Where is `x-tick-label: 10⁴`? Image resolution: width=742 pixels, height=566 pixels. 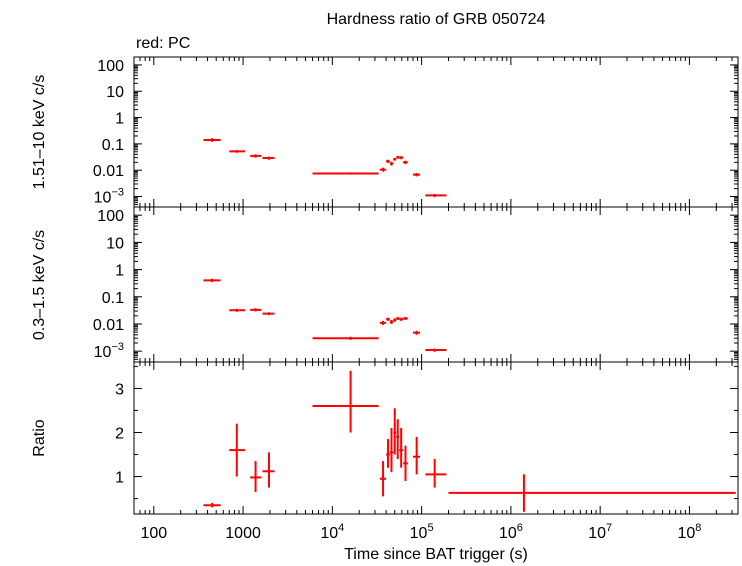 x-tick-label: 10⁴ is located at coordinates (332, 532).